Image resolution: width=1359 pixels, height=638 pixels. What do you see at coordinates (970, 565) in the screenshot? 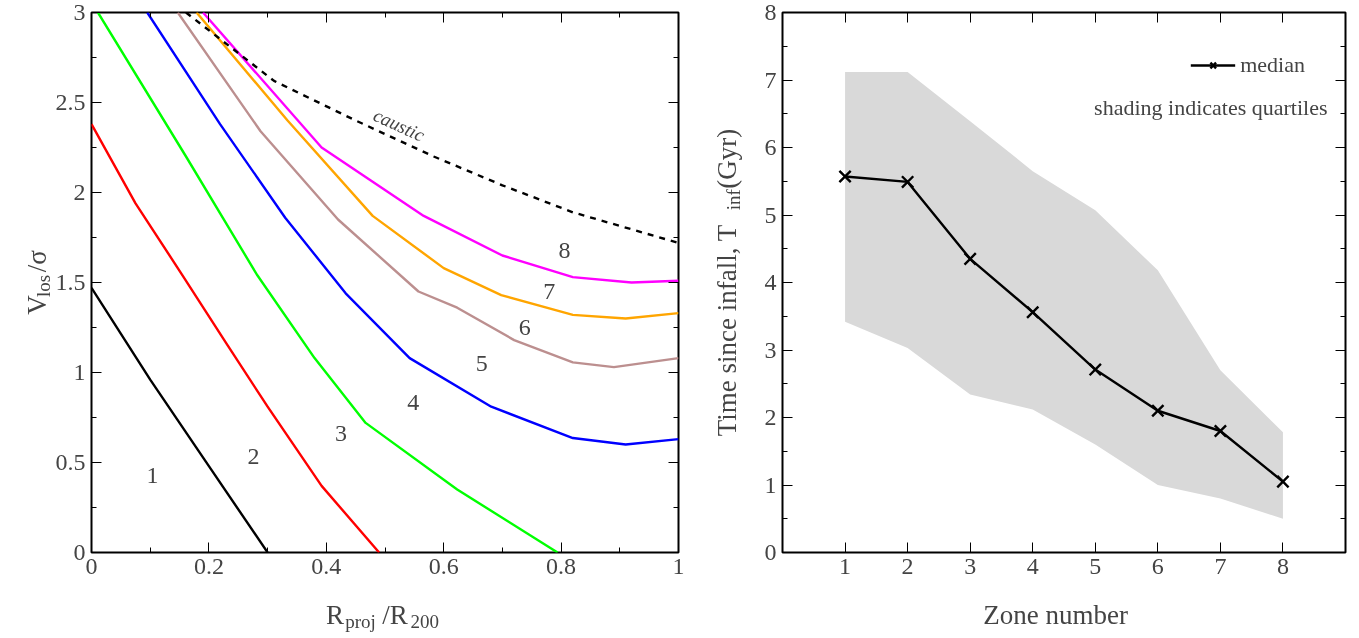
I see `x-tick-label: 3` at bounding box center [970, 565].